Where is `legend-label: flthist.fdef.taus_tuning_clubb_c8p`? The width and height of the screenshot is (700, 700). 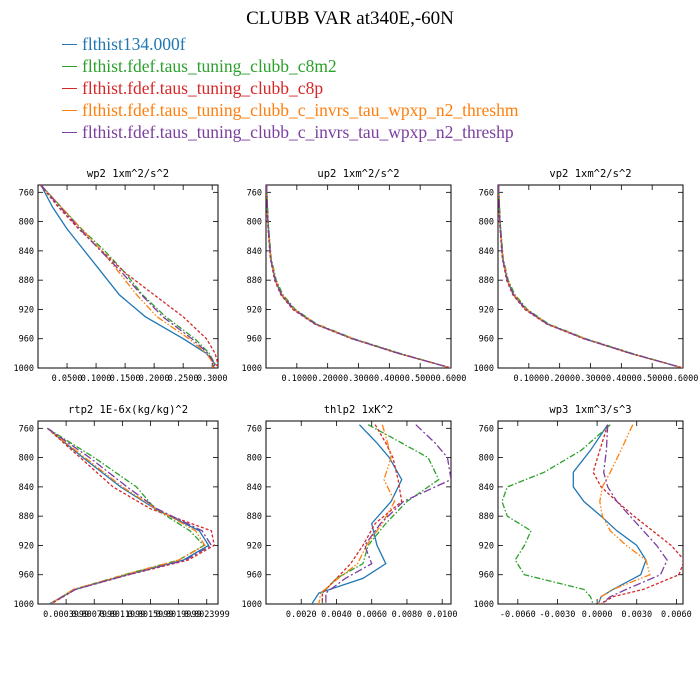
legend-label: flthist.fdef.taus_tuning_clubb_c8p is located at coordinates (203, 88).